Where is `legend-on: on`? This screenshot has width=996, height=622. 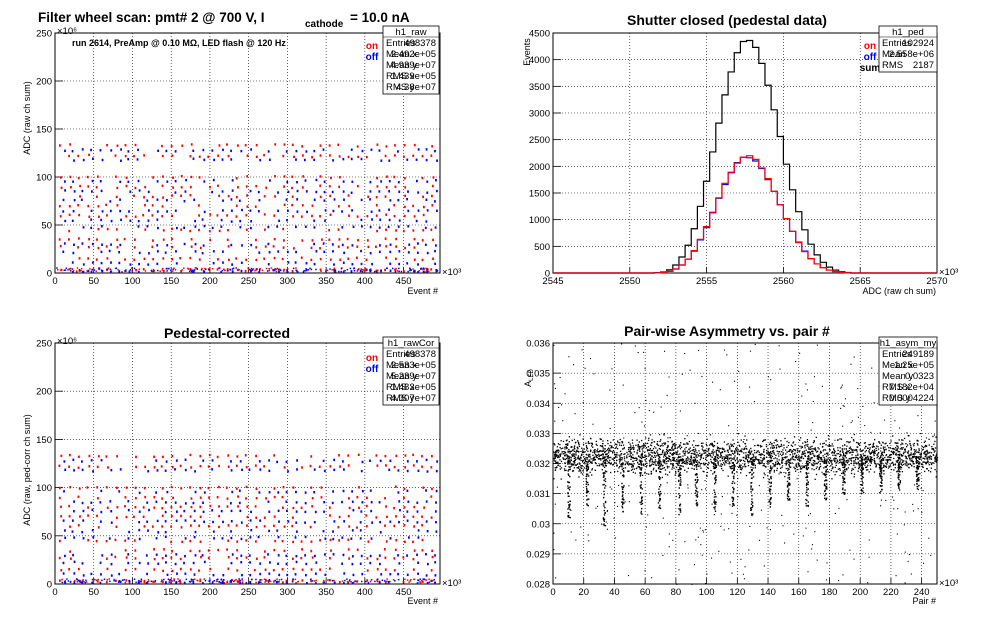
legend-on: on is located at coordinates (372, 46).